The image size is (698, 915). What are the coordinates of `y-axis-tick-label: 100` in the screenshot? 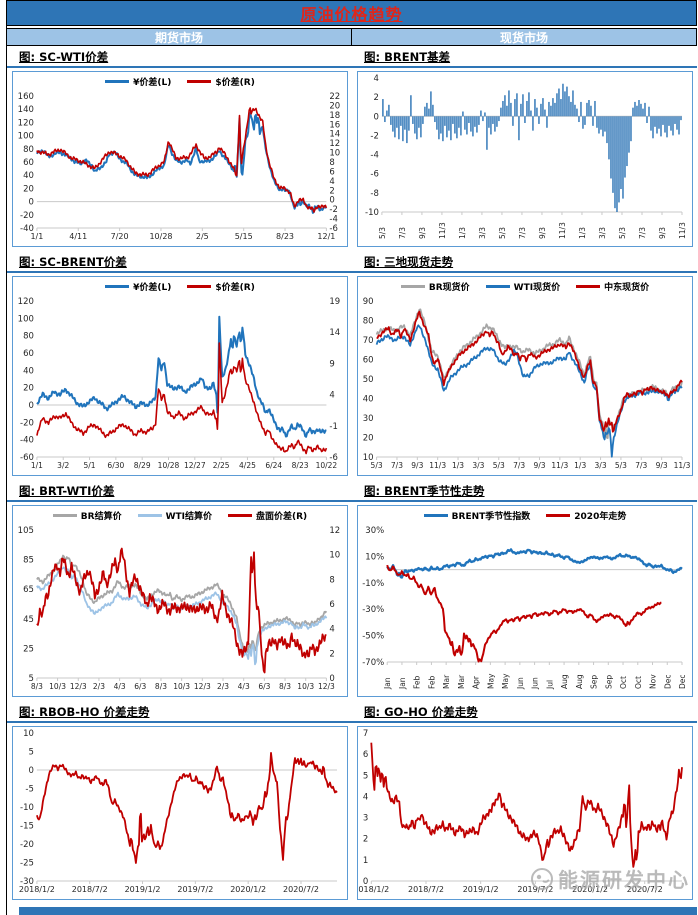 It's located at (26, 319).